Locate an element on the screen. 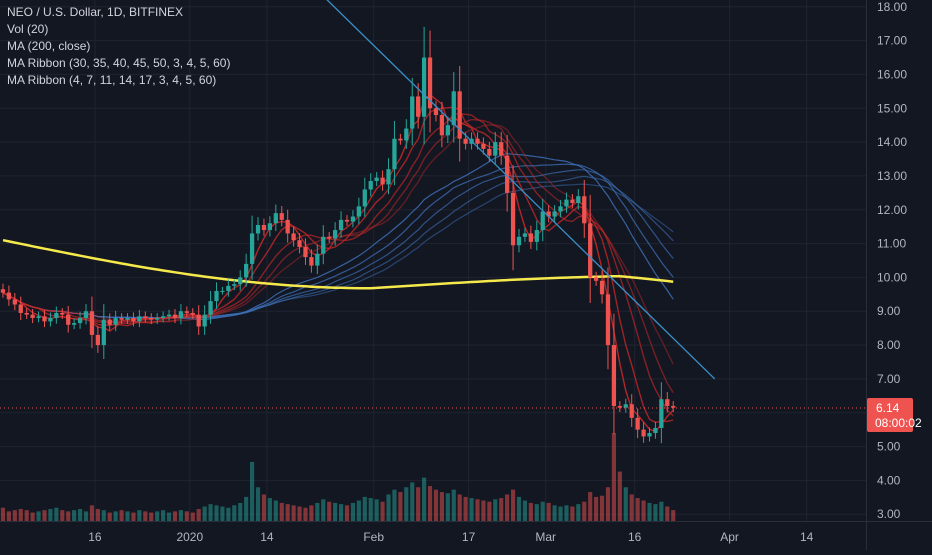  price-axis-tick-label: 4.00 is located at coordinates (889, 480).